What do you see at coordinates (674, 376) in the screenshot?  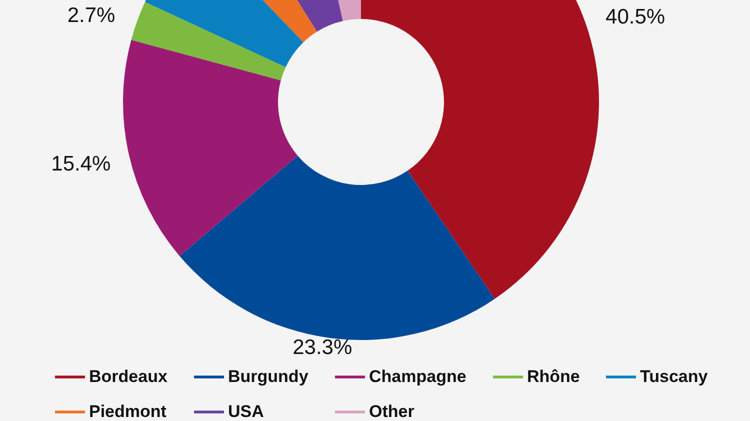 I see `legend-label: Tuscany` at bounding box center [674, 376].